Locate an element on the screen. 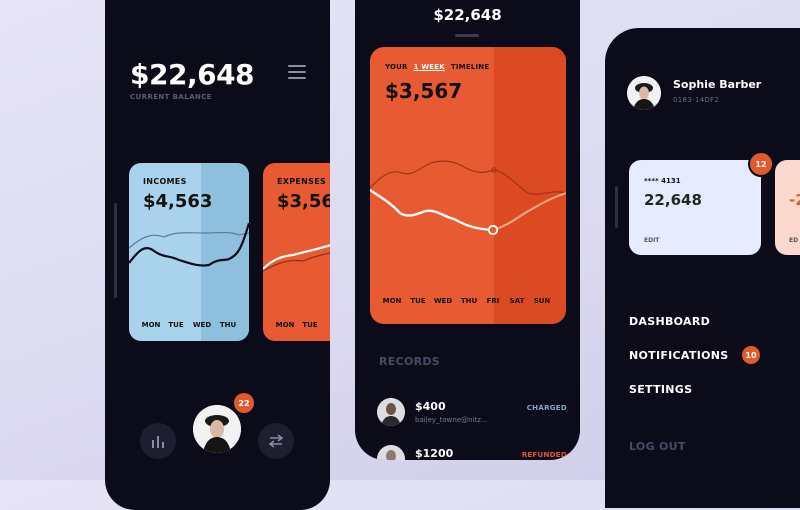  expense-card-value: $3,56 is located at coordinates (303, 201).